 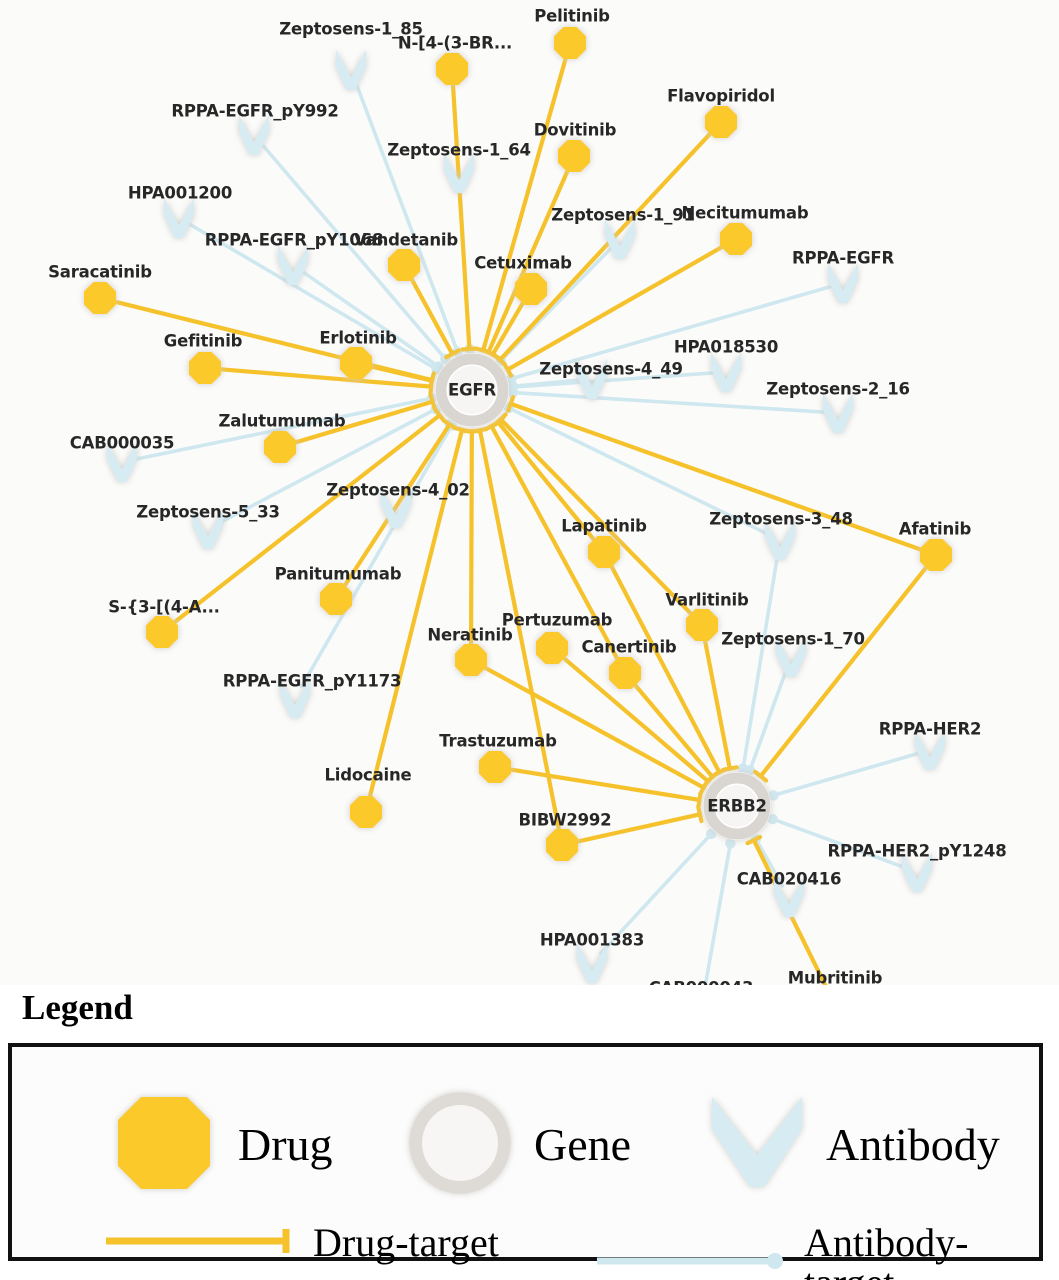 I want to click on drug-octagon-icon, so click(x=164, y=1145).